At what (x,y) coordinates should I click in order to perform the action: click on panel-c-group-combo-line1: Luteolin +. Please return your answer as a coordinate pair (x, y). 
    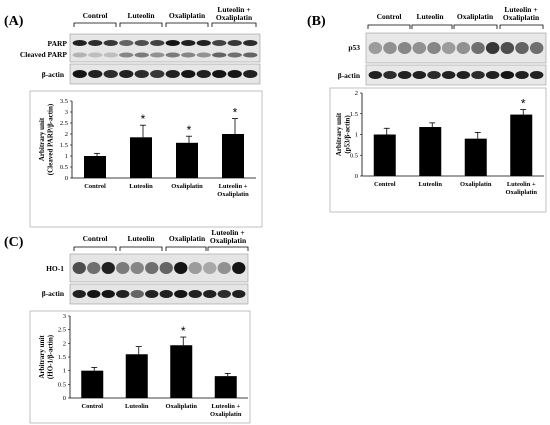
    Looking at the image, I should click on (227, 232).